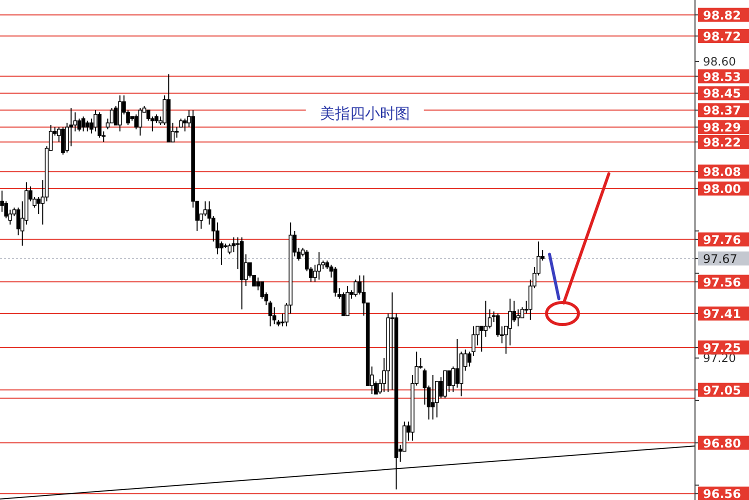  I want to click on ref-line-label: 97.67, so click(720, 259).